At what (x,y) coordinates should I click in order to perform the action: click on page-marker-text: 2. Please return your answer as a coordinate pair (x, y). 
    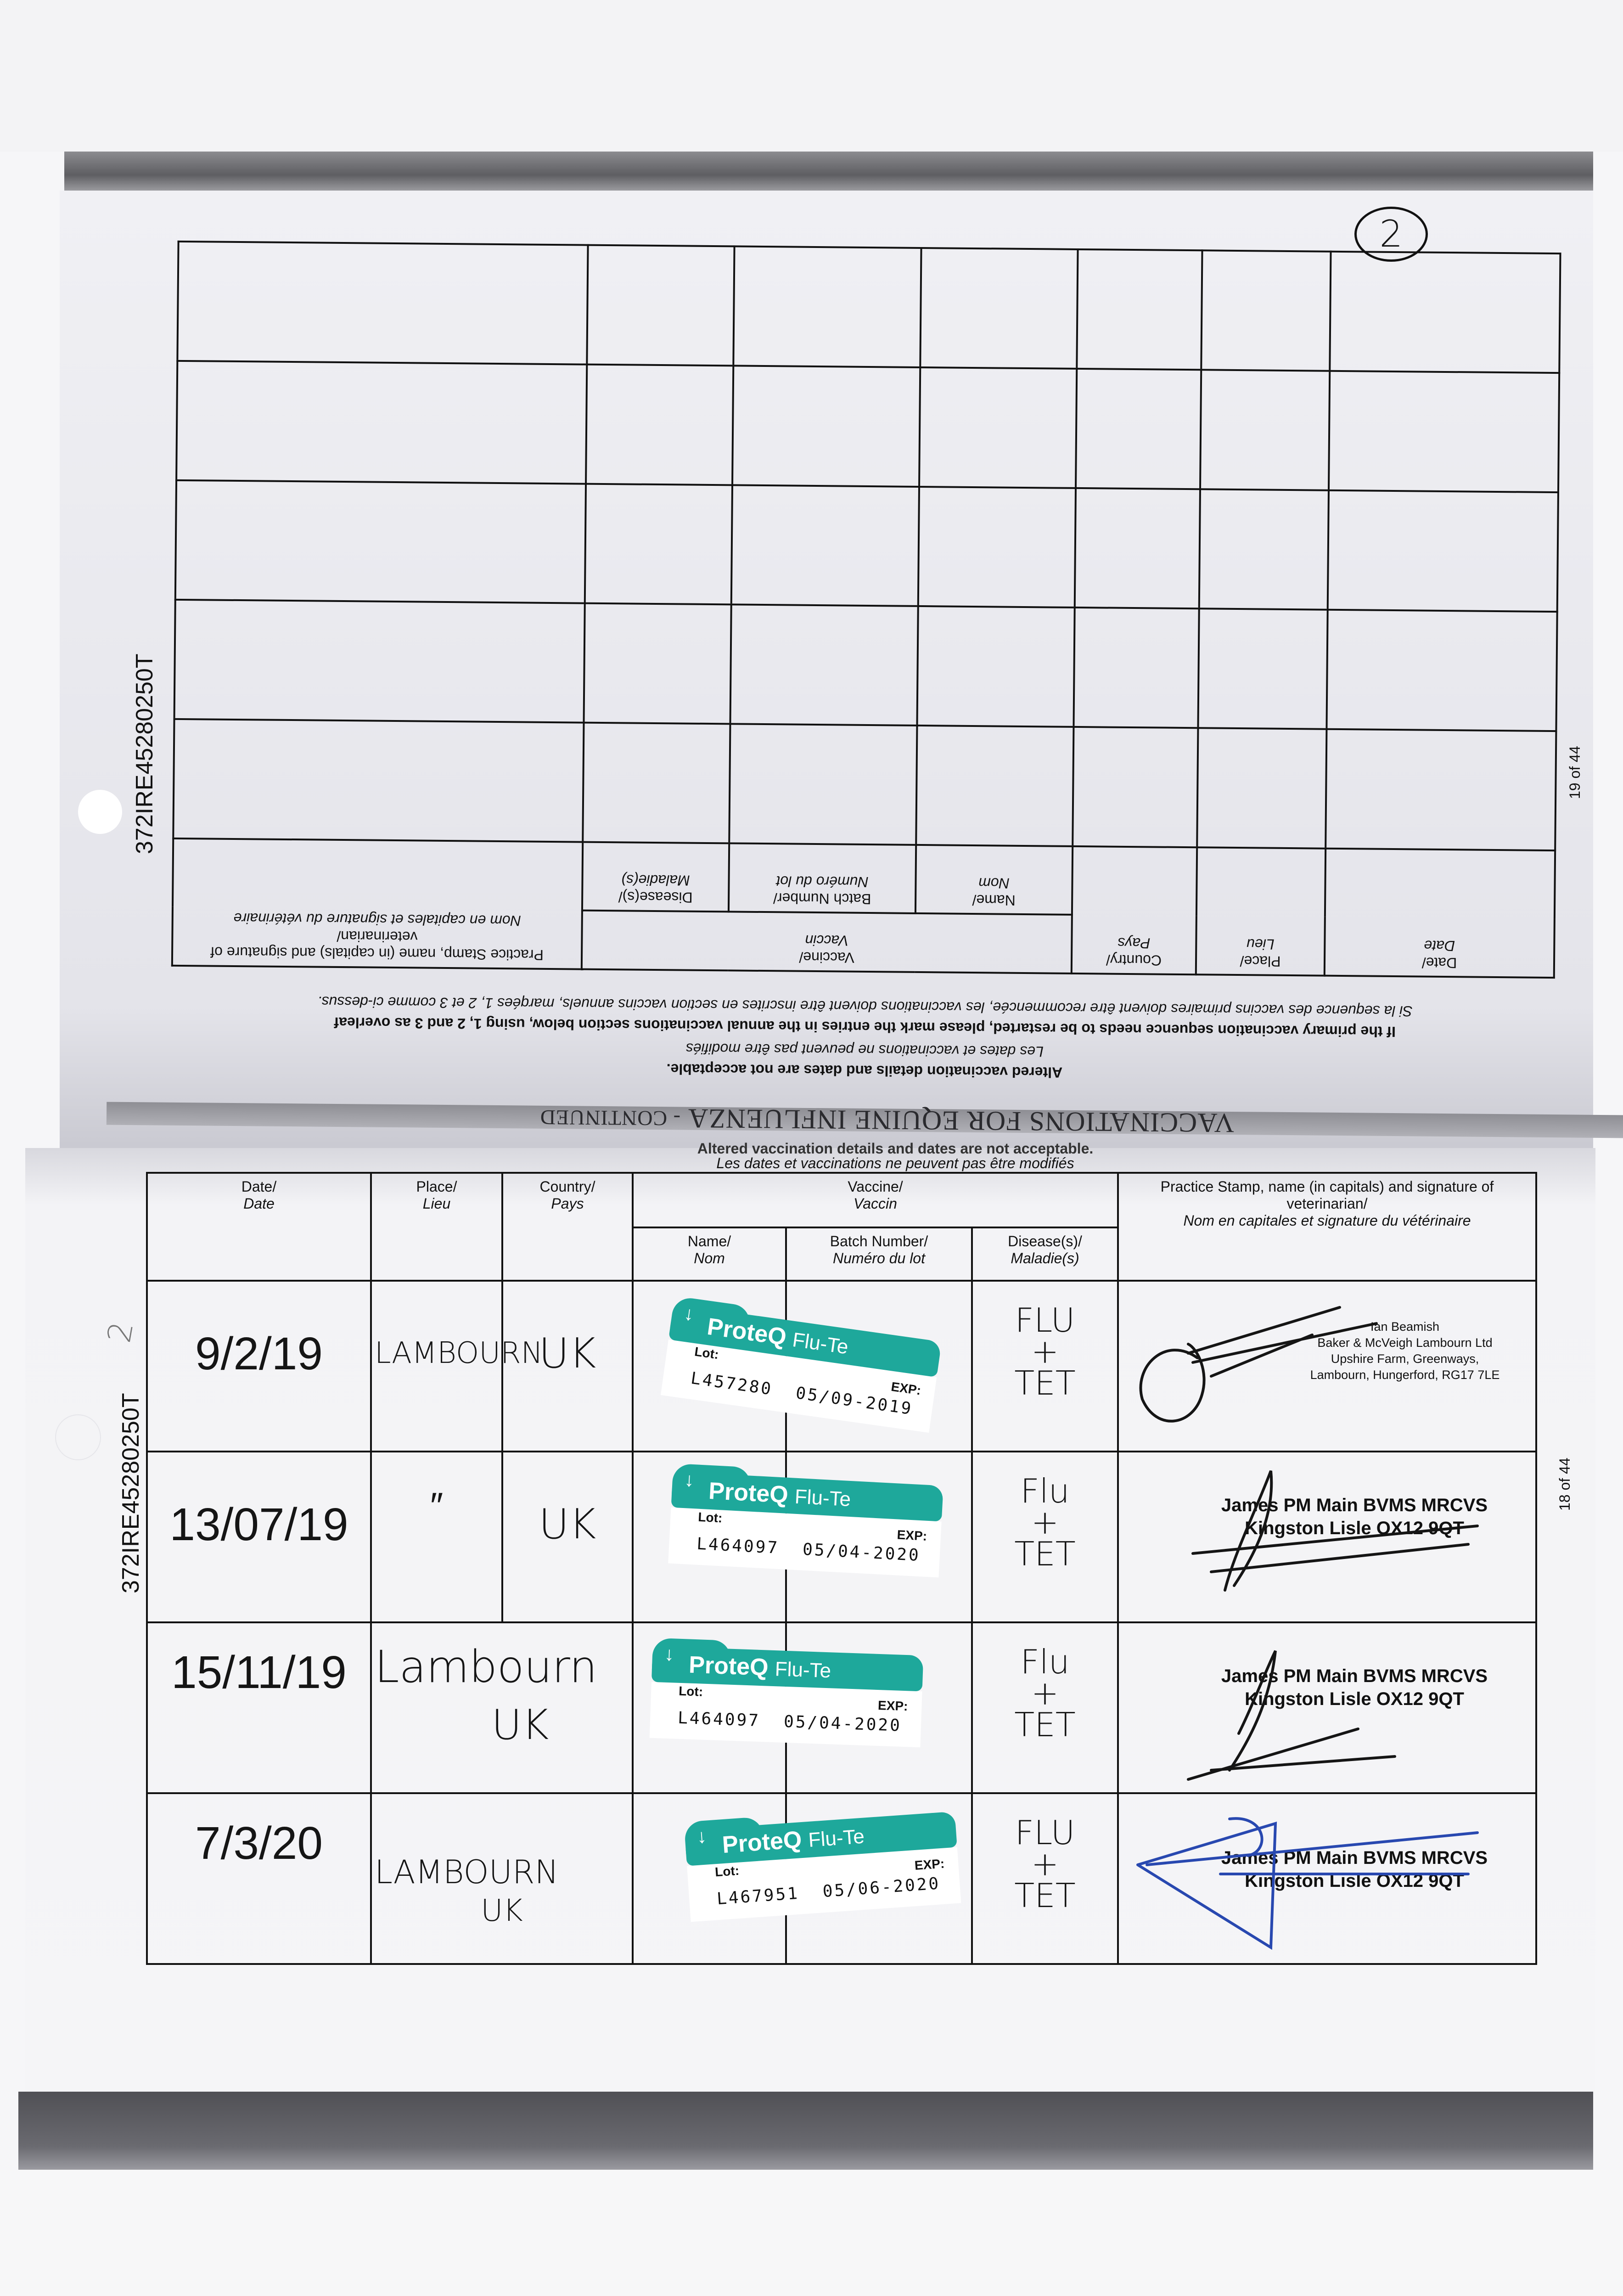
    Looking at the image, I should click on (1391, 234).